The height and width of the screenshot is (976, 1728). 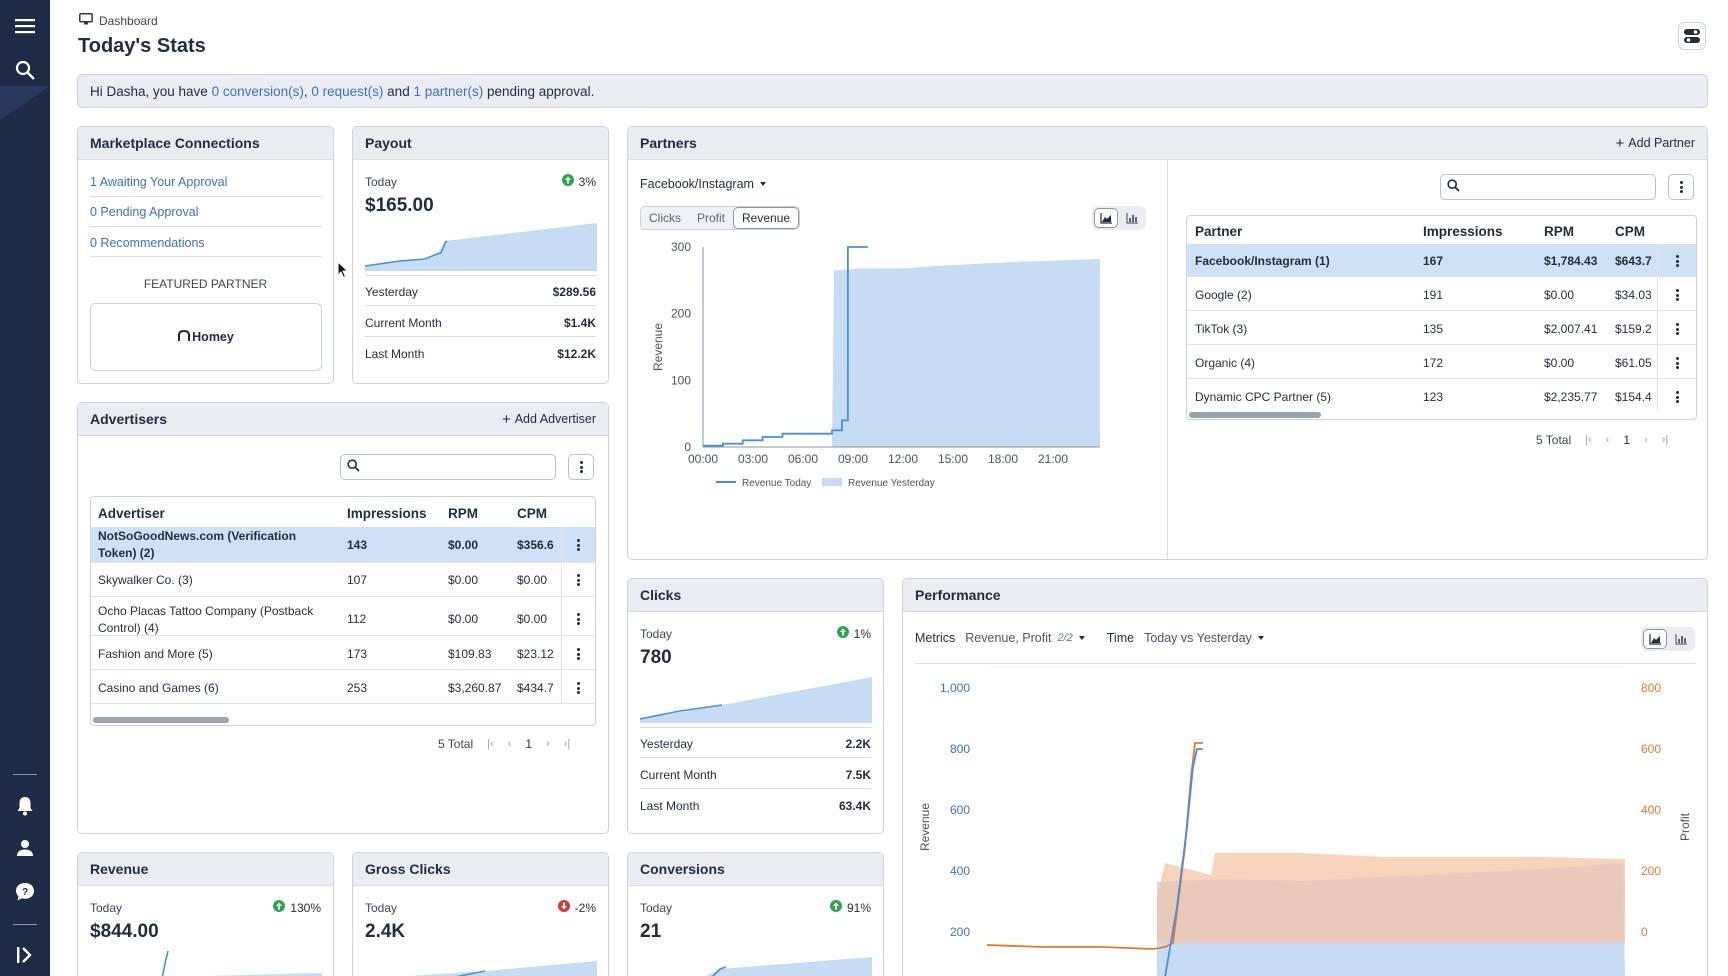 What do you see at coordinates (1204, 638) in the screenshot?
I see `time-dropdown: Today vs Yesterday` at bounding box center [1204, 638].